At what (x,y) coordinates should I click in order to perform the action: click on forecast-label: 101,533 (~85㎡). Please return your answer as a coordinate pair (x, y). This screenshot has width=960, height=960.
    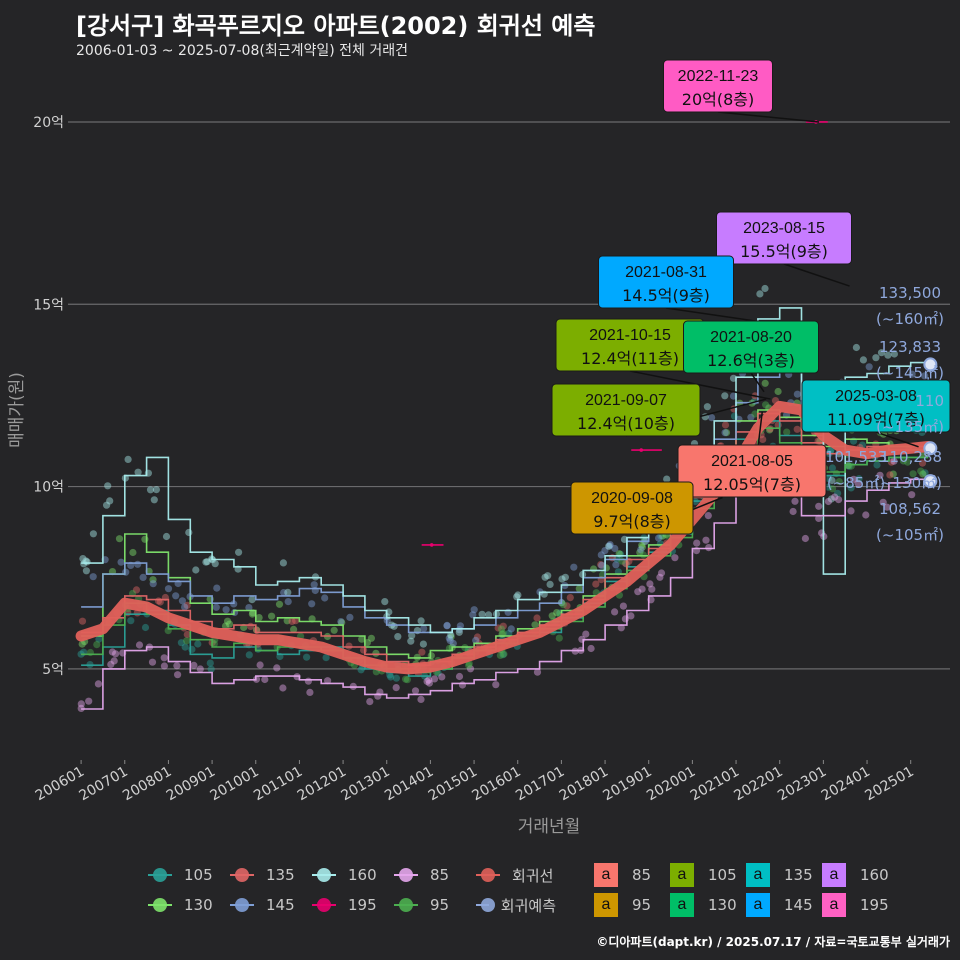
    Looking at the image, I should click on (856, 470).